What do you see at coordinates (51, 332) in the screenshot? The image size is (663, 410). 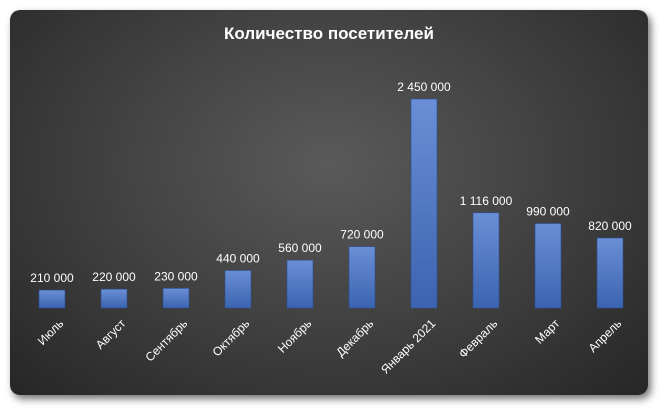 I see `x-tick-label-1: Июль` at bounding box center [51, 332].